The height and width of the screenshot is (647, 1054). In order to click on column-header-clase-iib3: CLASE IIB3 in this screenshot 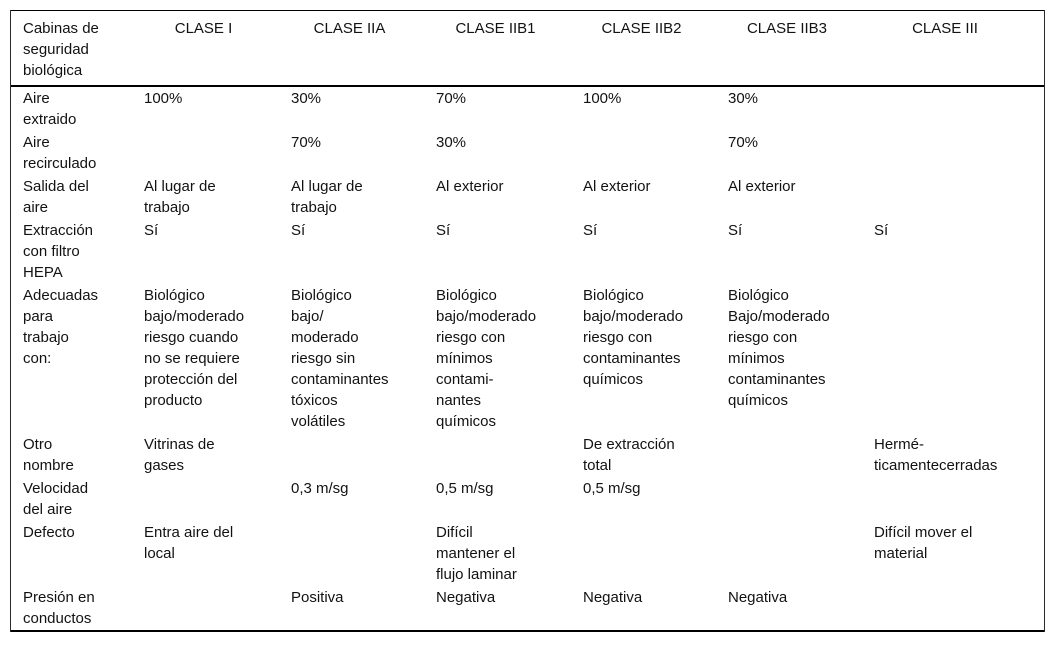, I will do `click(801, 48)`.